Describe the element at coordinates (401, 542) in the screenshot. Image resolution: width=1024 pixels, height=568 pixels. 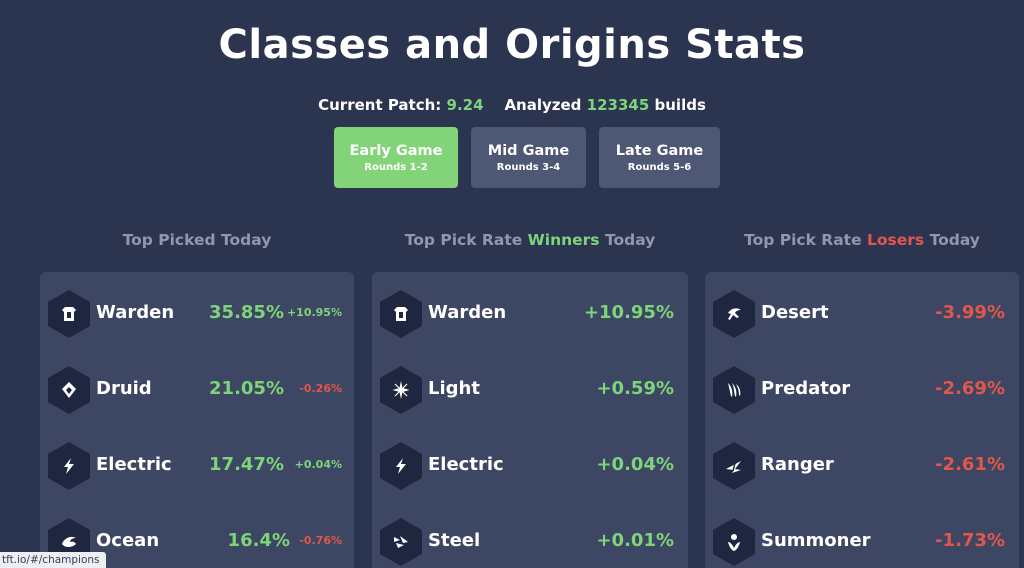
I see `steel-icon` at that location.